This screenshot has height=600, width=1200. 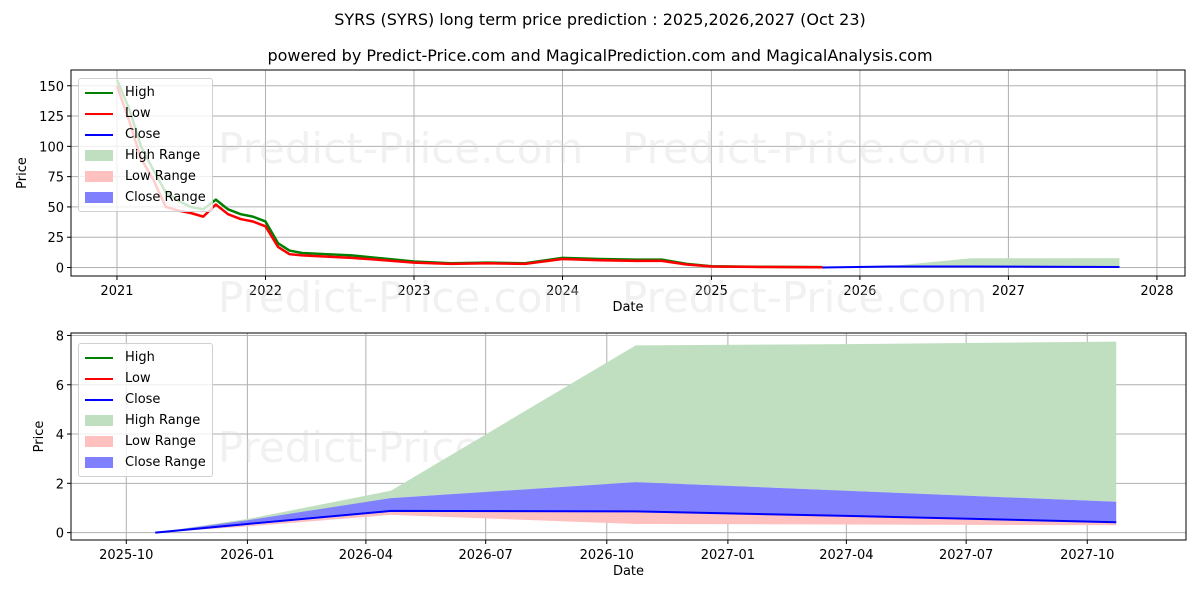 I want to click on x-tick-label: 2022, so click(x=265, y=291).